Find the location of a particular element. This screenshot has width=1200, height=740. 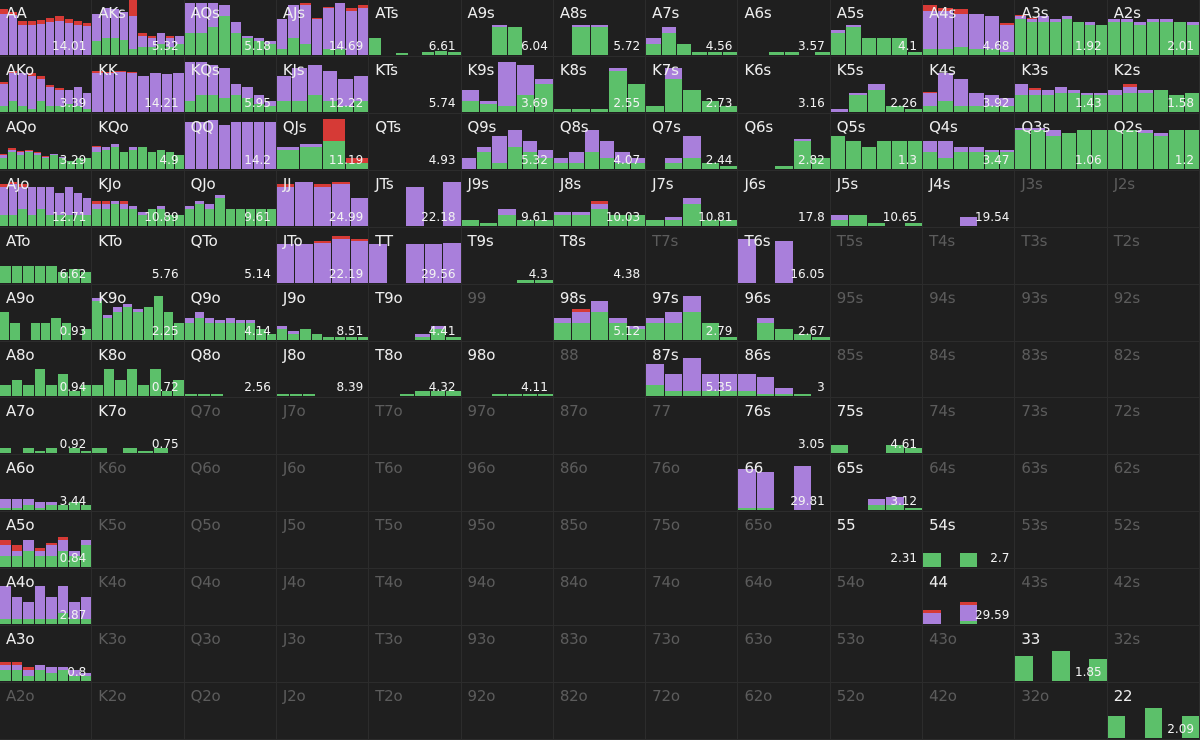

hand-cell-K9o: K9o 2.25 is located at coordinates (138, 313).